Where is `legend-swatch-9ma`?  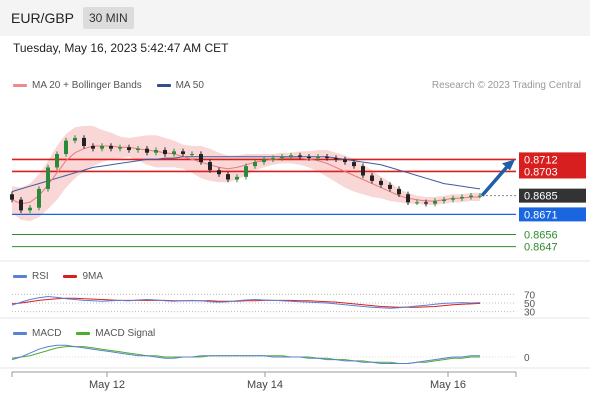
legend-swatch-9ma is located at coordinates (70, 276).